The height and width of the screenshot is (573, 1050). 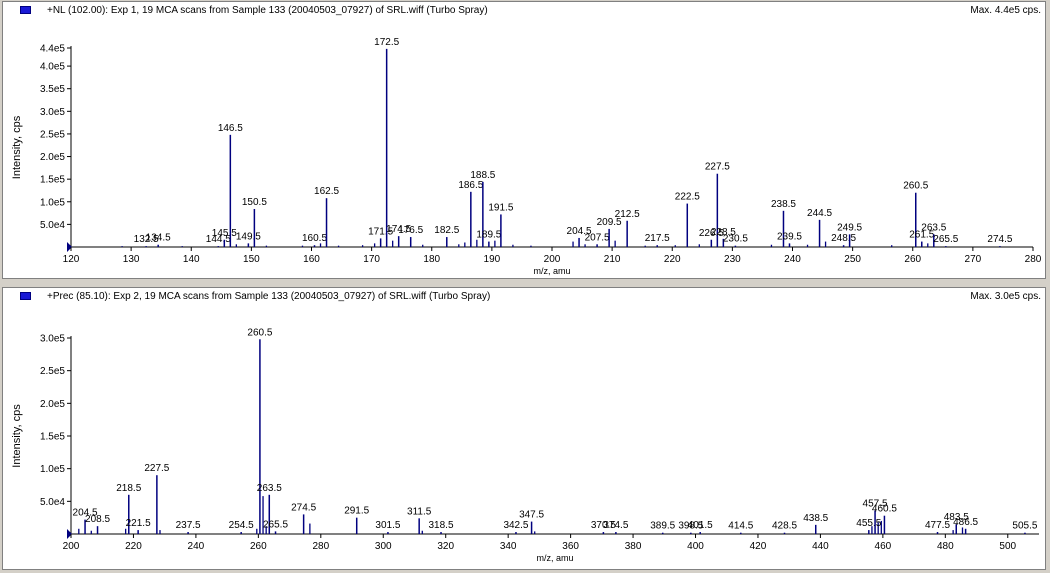 I want to click on peak-label: 212.5, so click(x=627, y=214).